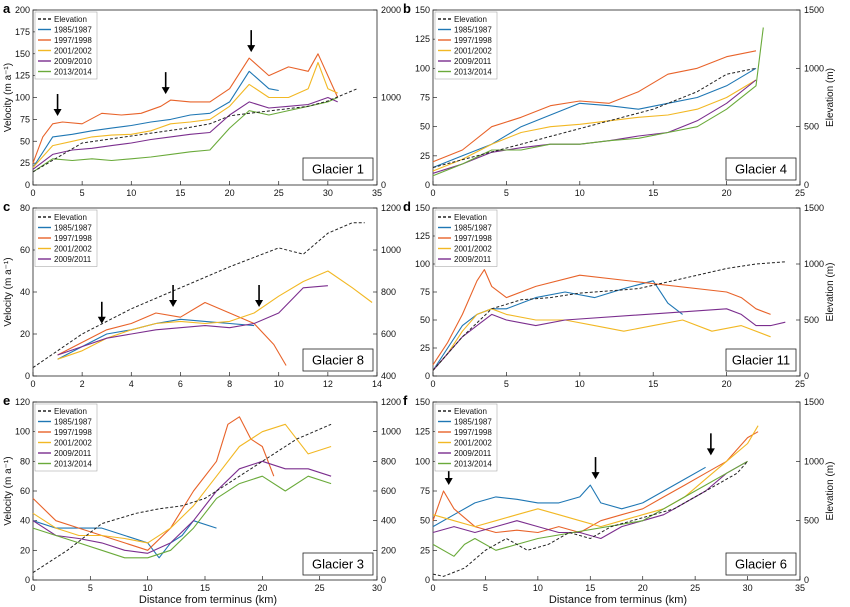  What do you see at coordinates (25, 208) in the screenshot?
I see `y-tick-label: 80` at bounding box center [25, 208].